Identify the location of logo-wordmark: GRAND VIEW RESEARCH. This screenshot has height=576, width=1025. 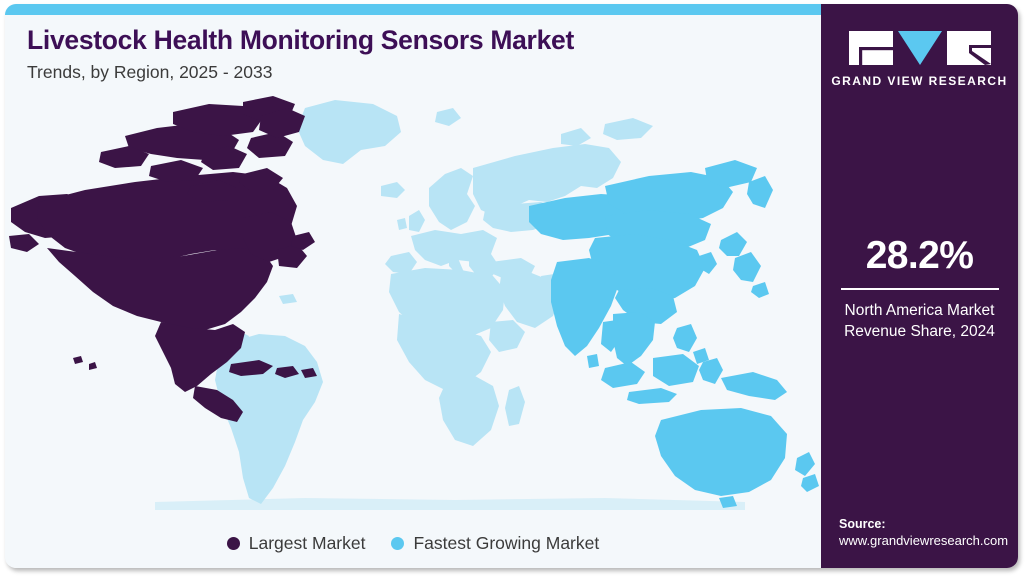
(919, 81).